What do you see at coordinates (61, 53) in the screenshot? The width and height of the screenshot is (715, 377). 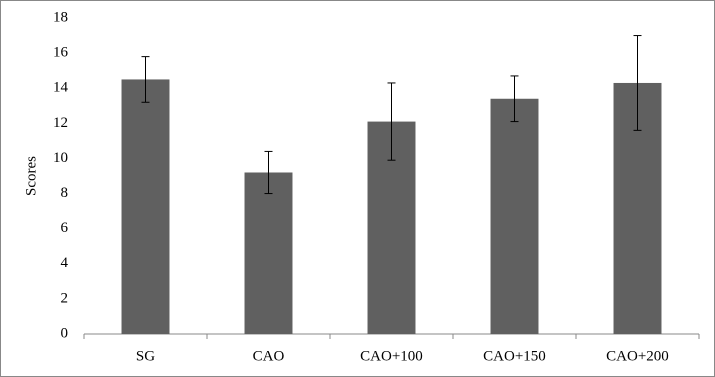 I see `y-tick-label: 16` at bounding box center [61, 53].